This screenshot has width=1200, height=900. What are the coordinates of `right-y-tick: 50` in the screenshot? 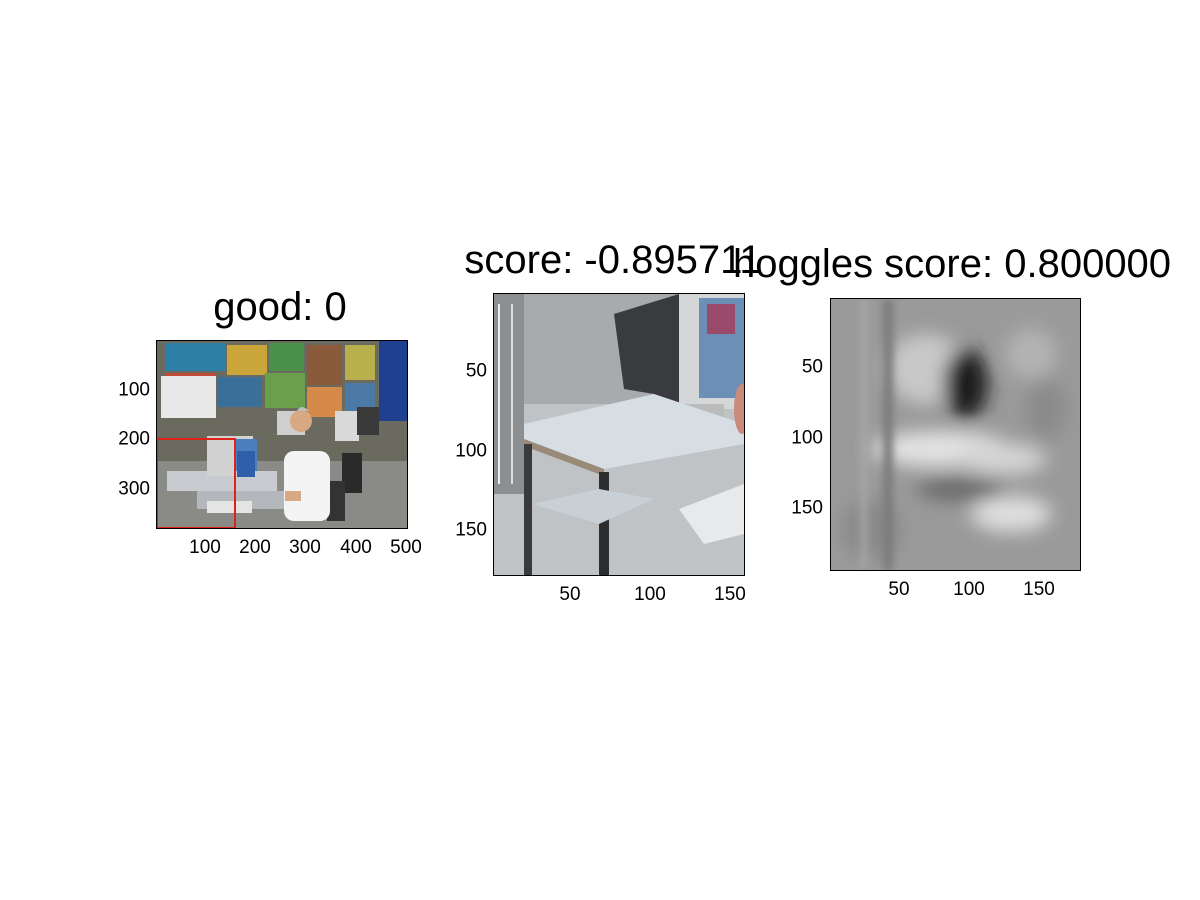 It's located at (812, 367).